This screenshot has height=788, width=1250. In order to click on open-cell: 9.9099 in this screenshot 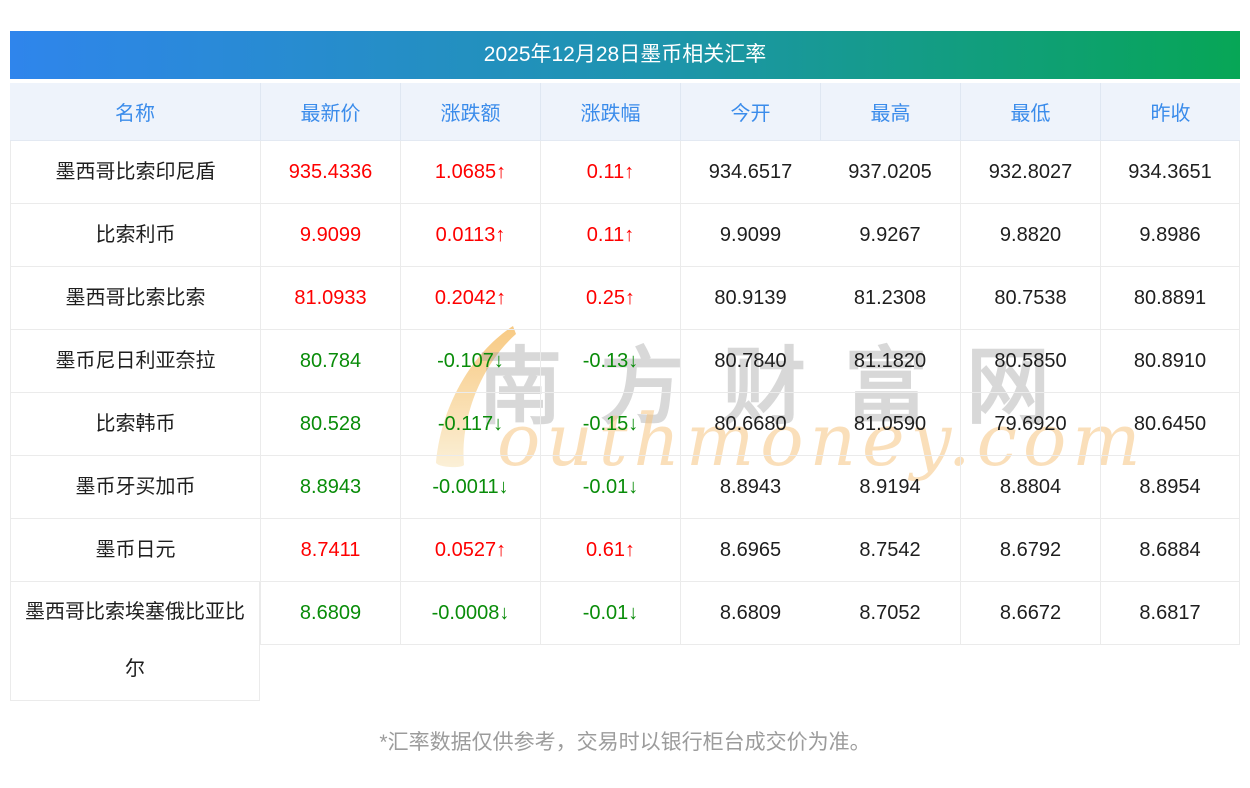, I will do `click(750, 235)`.